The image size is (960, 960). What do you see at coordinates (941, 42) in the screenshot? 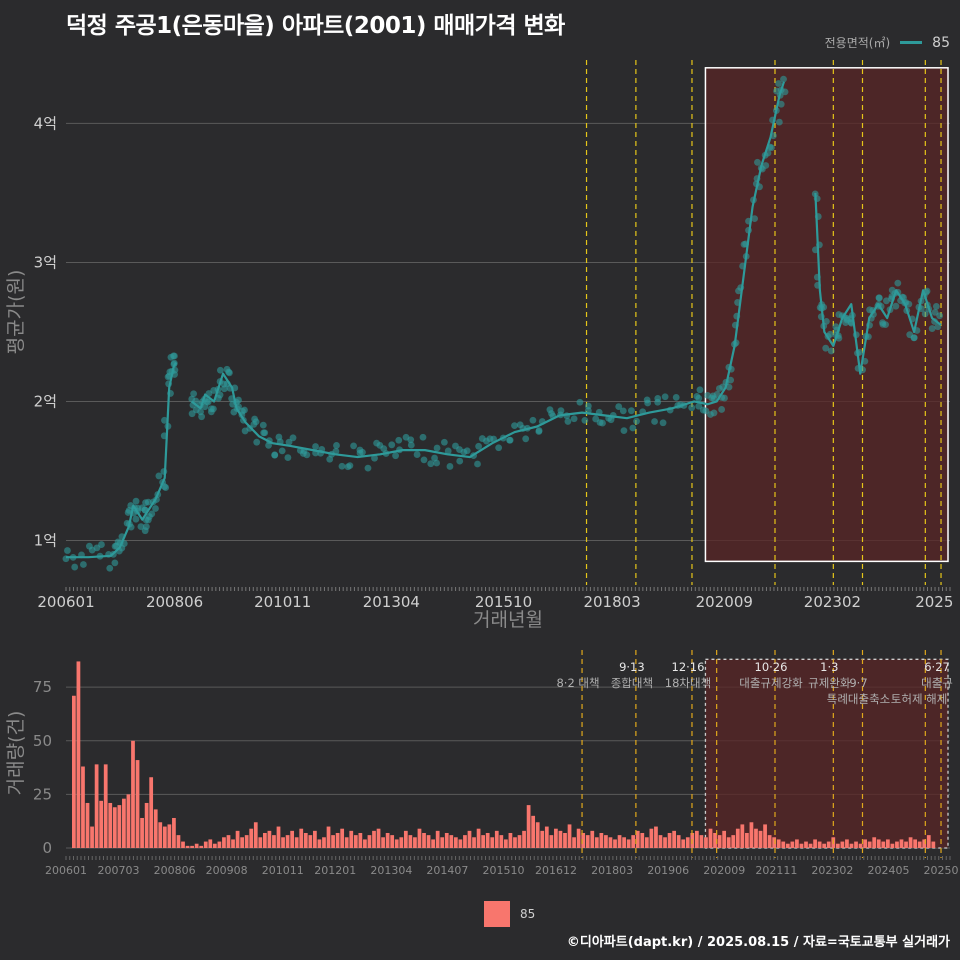
I see `legend-value: 85` at bounding box center [941, 42].